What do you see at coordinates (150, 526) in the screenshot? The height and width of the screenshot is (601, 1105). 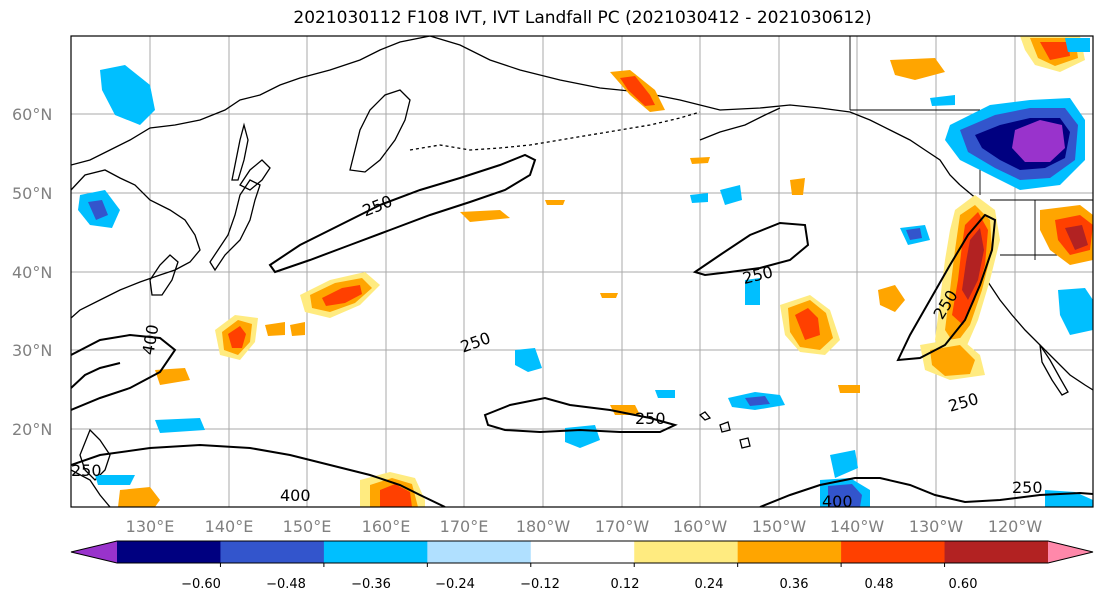 I see `lon-label: 130°E` at bounding box center [150, 526].